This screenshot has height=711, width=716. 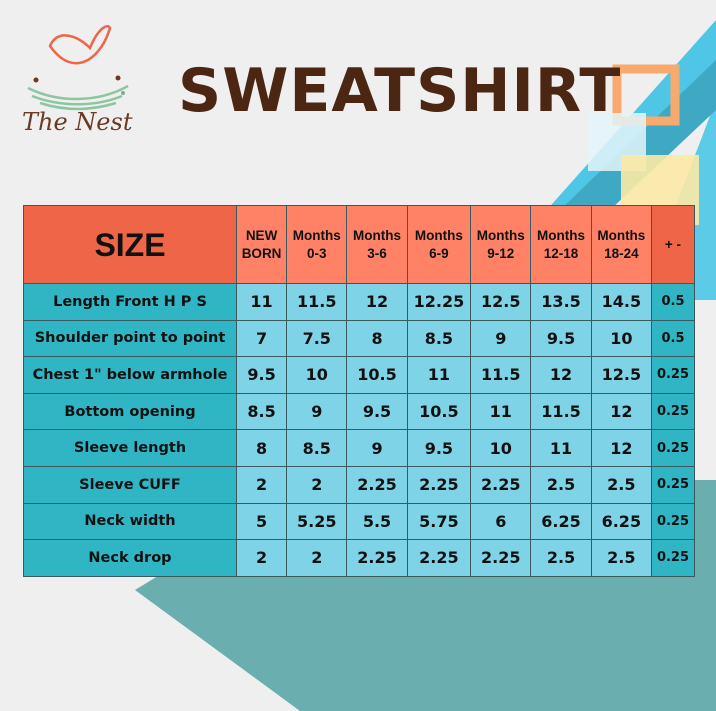 I want to click on measurement-cell: 5, so click(x=261, y=521).